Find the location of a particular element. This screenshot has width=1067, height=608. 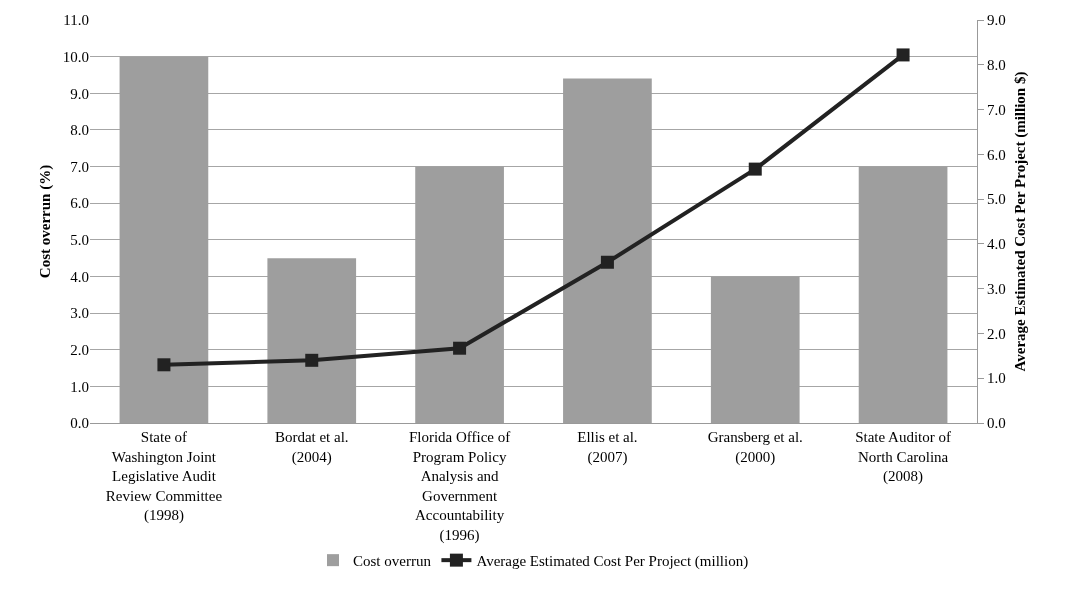

y-tick-label: 9.0 is located at coordinates (79, 93).